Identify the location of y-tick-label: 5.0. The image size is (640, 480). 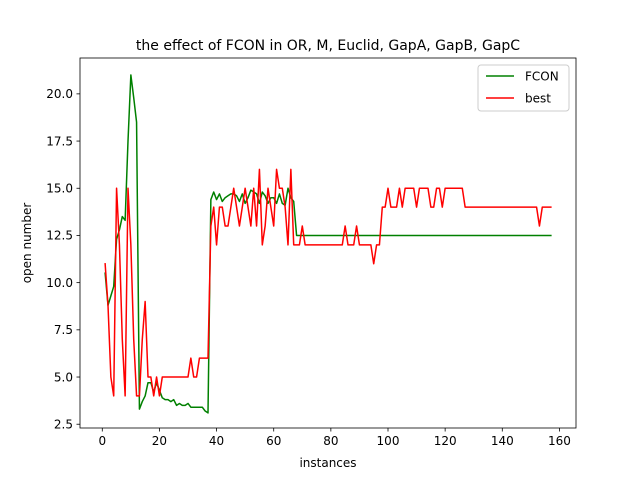
(63, 377).